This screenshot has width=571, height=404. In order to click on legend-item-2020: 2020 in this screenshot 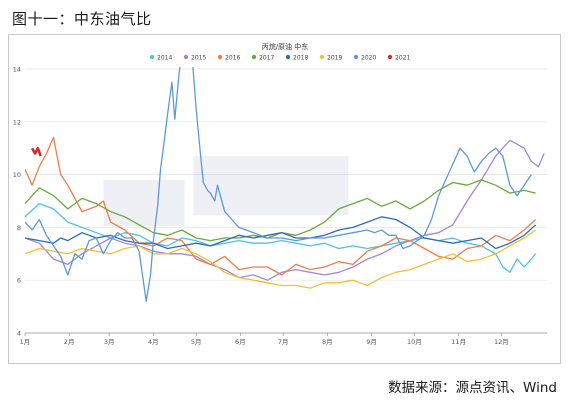, I will do `click(364, 57)`.